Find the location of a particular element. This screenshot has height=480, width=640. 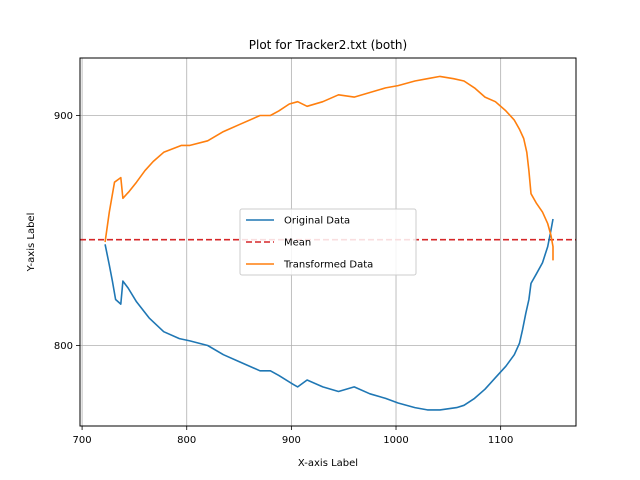

chart-title: Plot for Tracker2.txt (both) is located at coordinates (328, 45).